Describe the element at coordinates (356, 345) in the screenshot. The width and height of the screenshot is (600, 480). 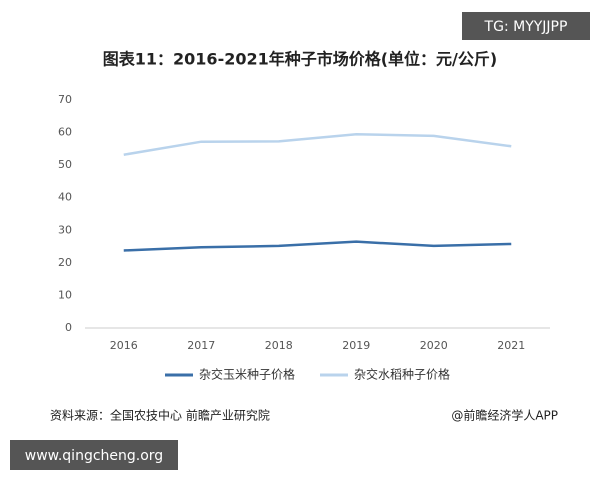
I see `x-tick-label: 2019` at that location.